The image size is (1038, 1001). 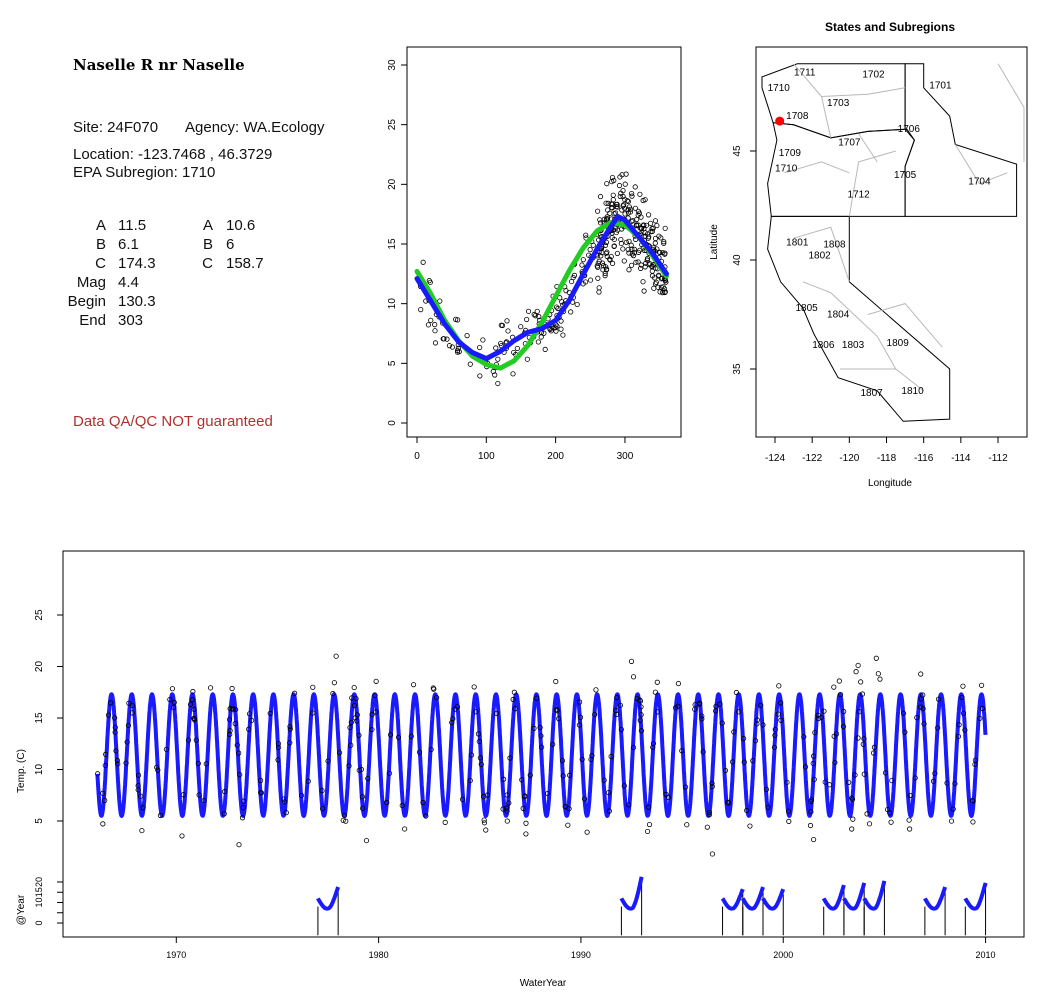 I want to click on y-axis-label: Temp. (C), so click(x=21, y=771).